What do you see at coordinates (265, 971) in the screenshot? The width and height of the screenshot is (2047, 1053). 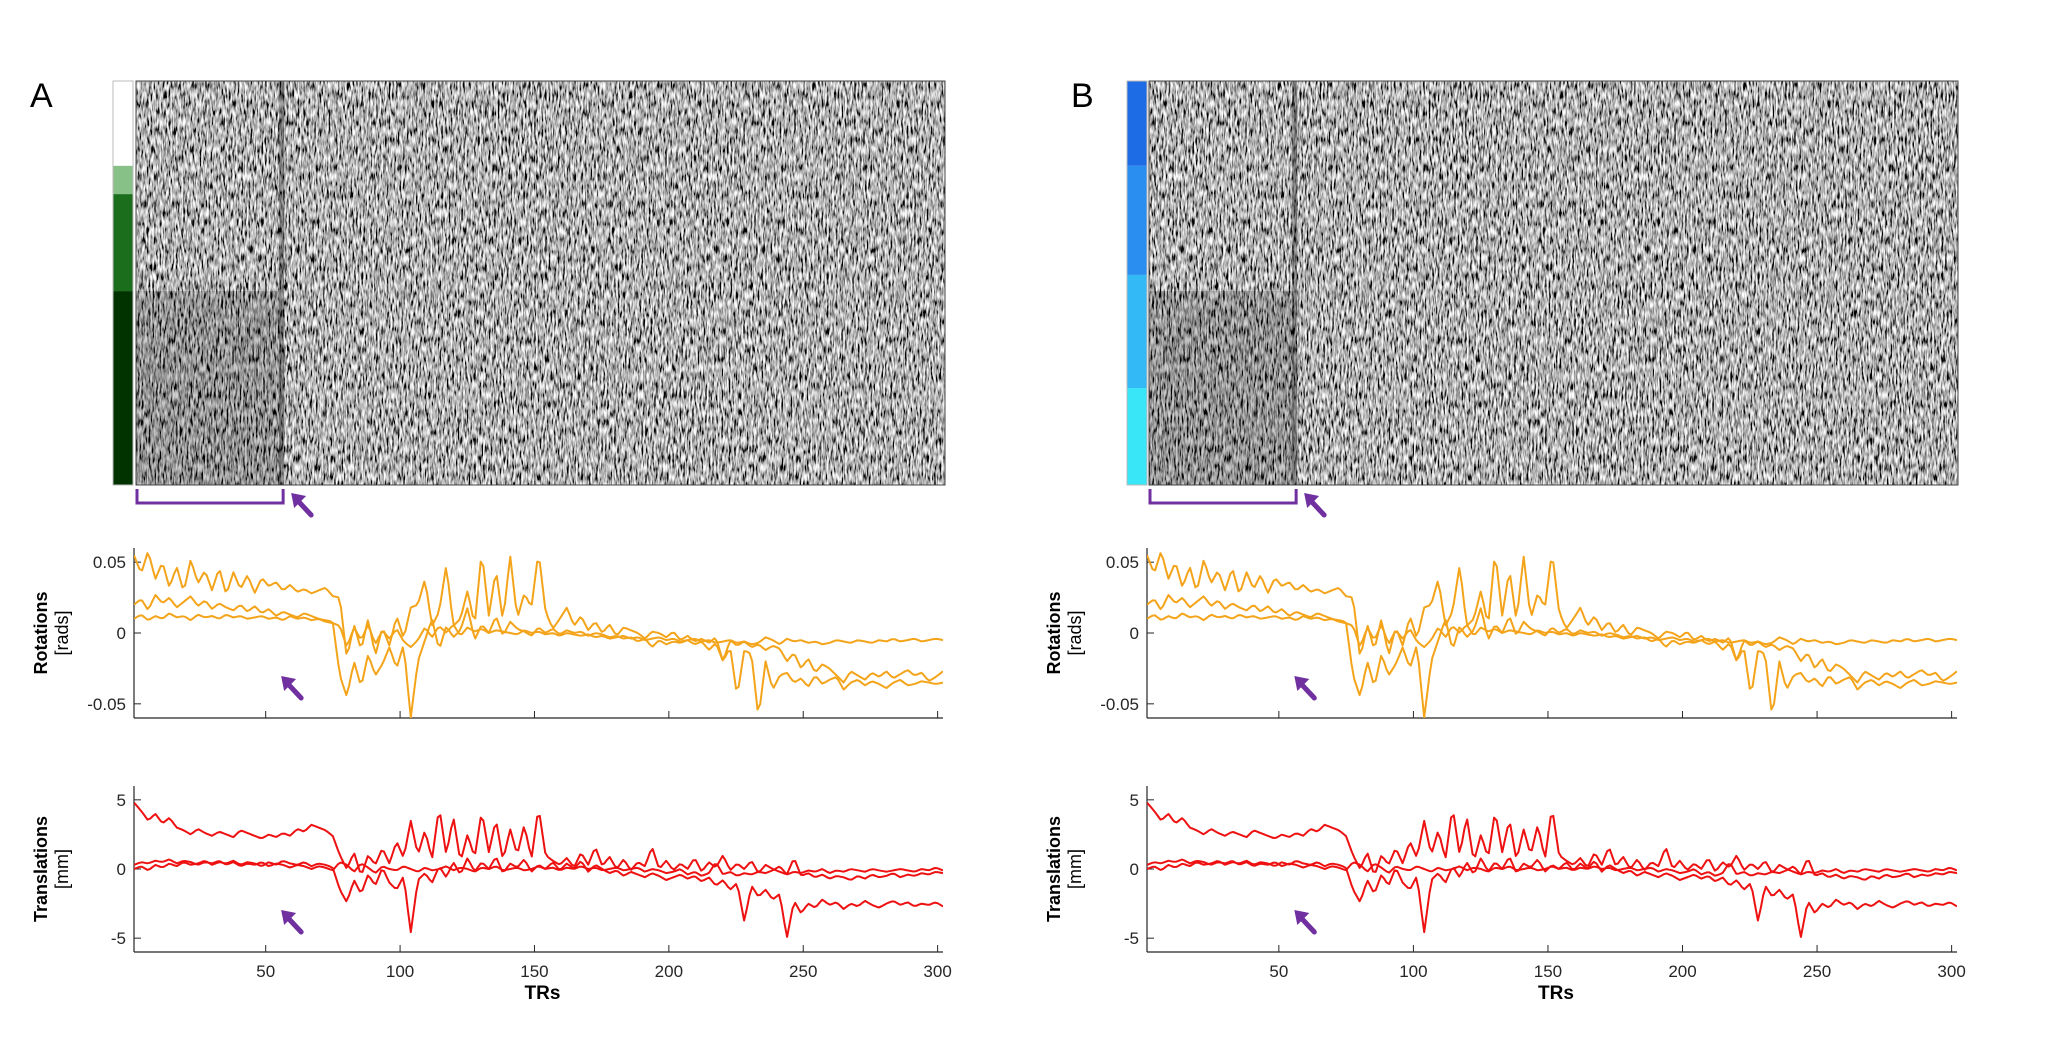 I see `panel-a-trans-xtick-label: 50` at bounding box center [265, 971].